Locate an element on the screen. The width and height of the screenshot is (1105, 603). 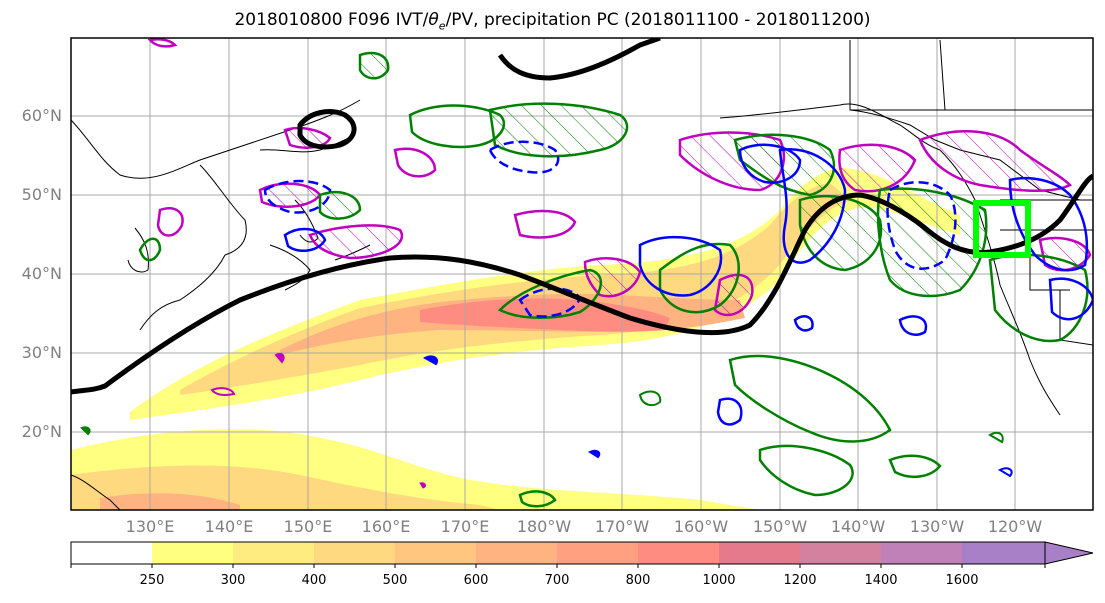
target-region-box is located at coordinates (1002, 229).